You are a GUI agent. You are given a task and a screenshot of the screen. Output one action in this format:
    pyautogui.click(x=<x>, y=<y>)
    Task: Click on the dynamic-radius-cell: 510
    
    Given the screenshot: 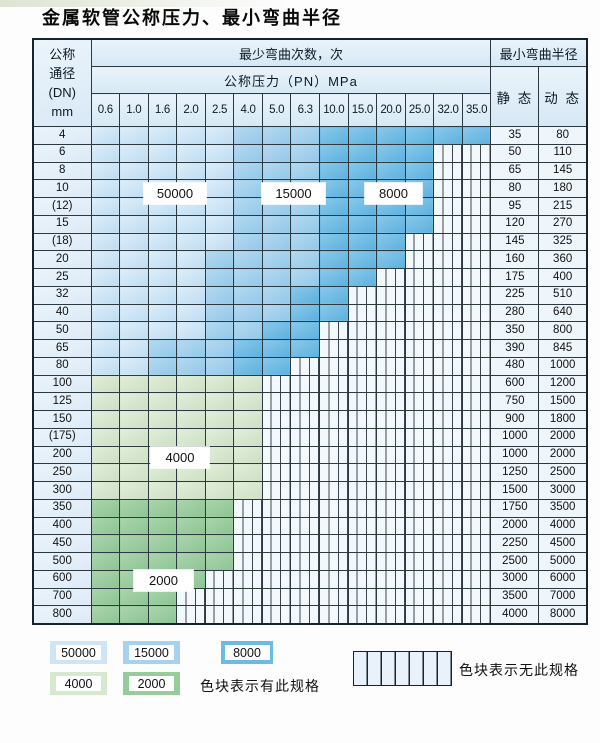 What is the action you would take?
    pyautogui.click(x=563, y=295)
    